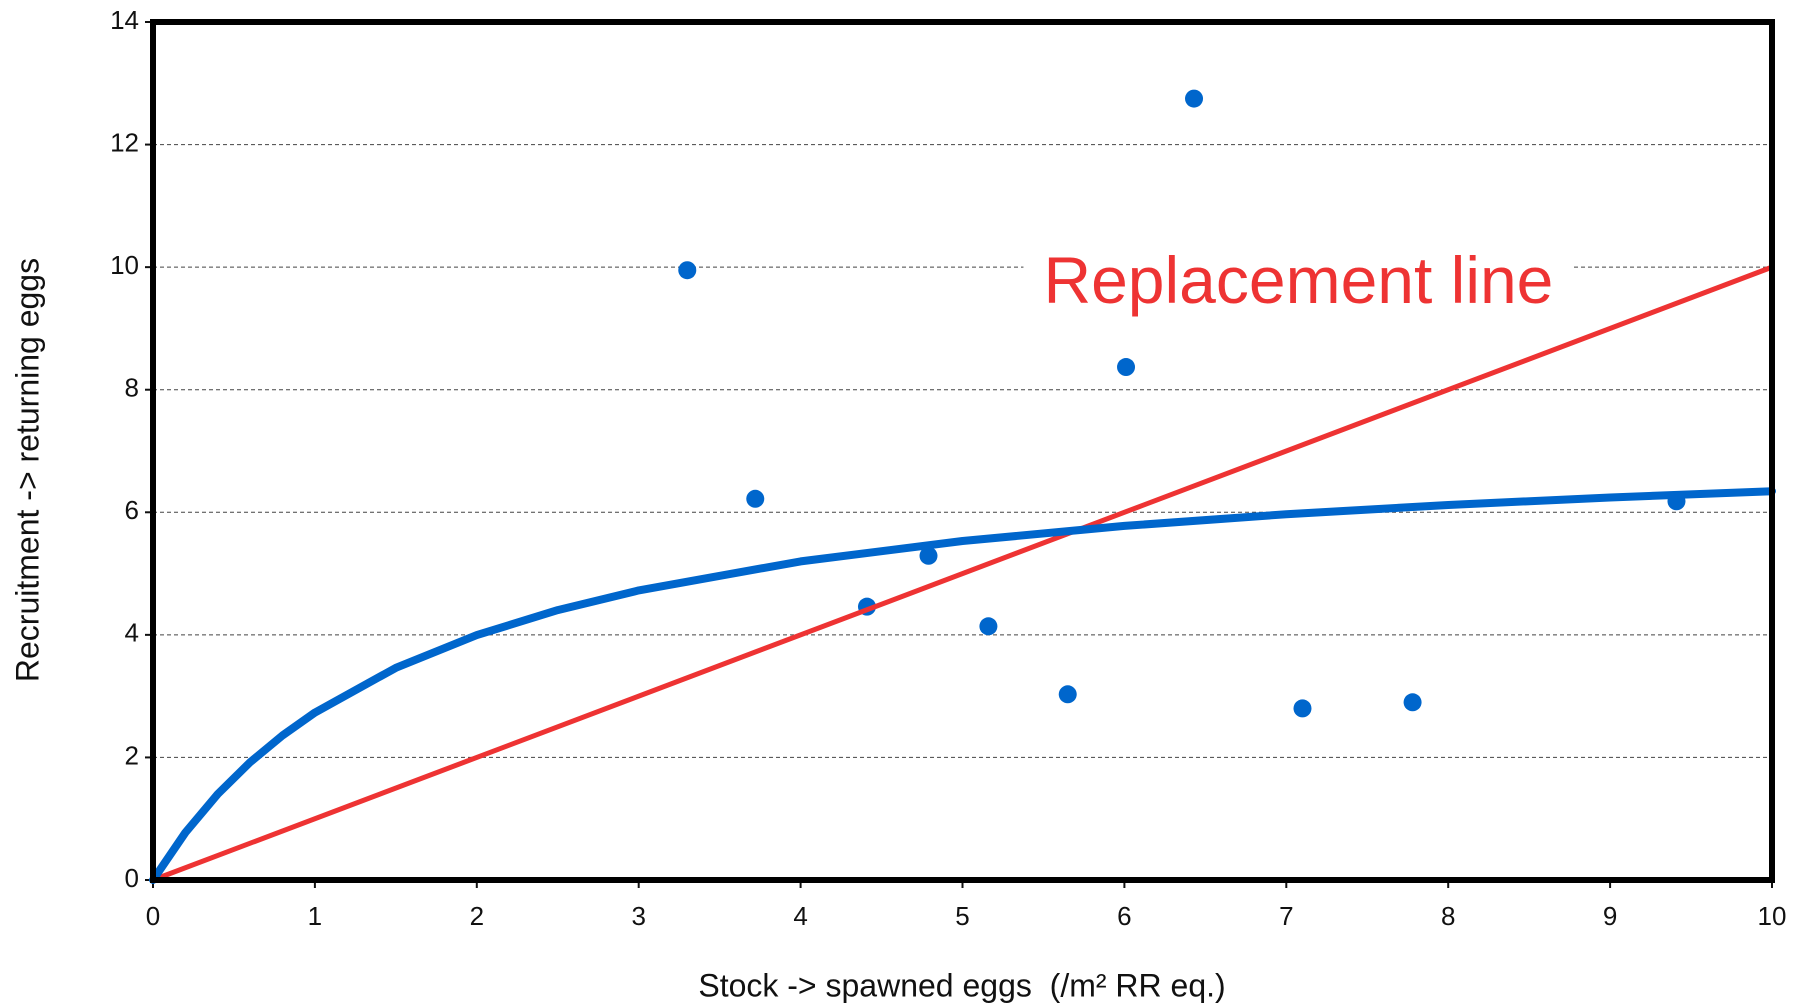 The image size is (1795, 1005). I want to click on y-tick-label: 4, so click(132, 633).